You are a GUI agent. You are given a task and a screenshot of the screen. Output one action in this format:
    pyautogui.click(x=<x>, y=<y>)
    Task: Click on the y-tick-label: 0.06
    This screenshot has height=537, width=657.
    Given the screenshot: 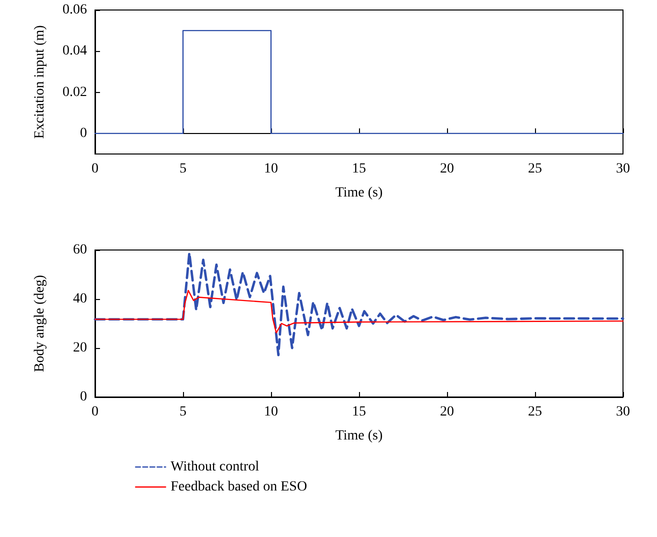 What is the action you would take?
    pyautogui.click(x=74, y=10)
    